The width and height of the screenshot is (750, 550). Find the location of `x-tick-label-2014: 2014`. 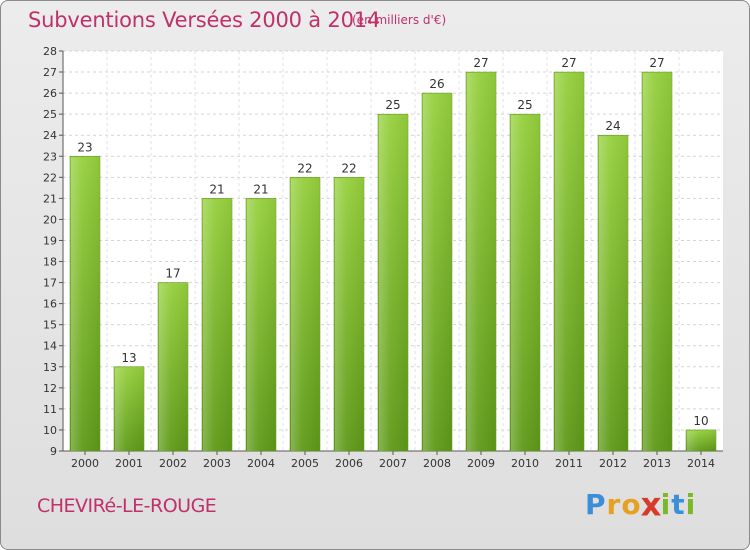

x-tick-label-2014: 2014 is located at coordinates (701, 463).